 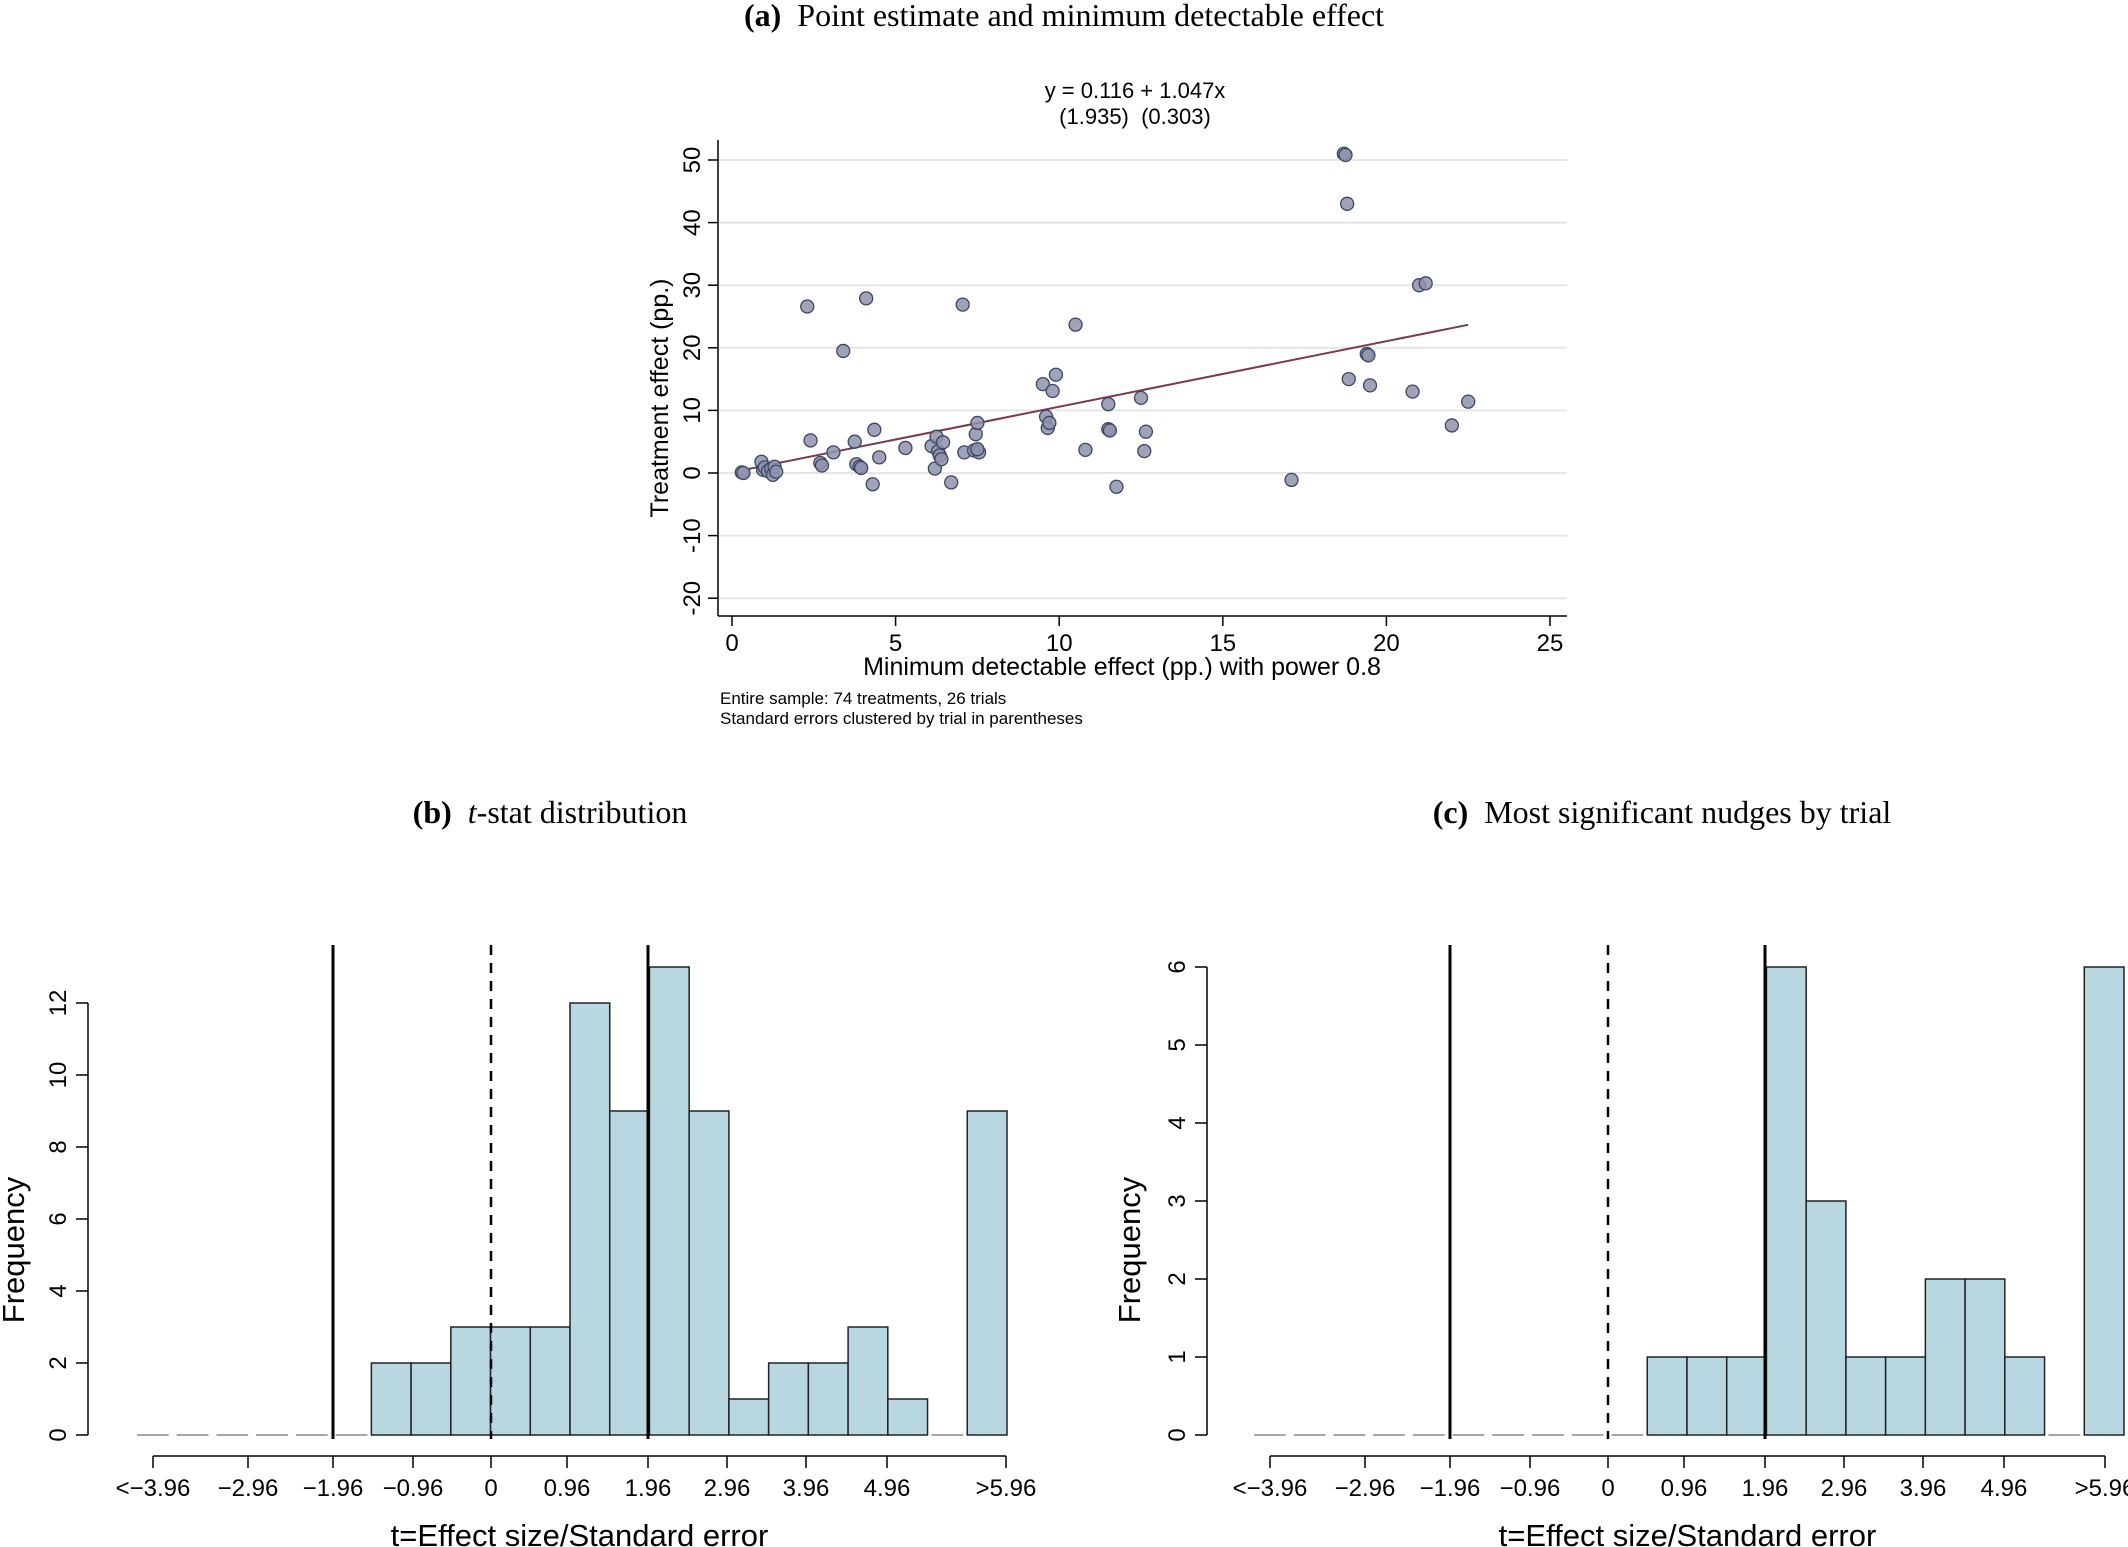 What do you see at coordinates (248, 1488) in the screenshot?
I see `x-tick-label: −2.96` at bounding box center [248, 1488].